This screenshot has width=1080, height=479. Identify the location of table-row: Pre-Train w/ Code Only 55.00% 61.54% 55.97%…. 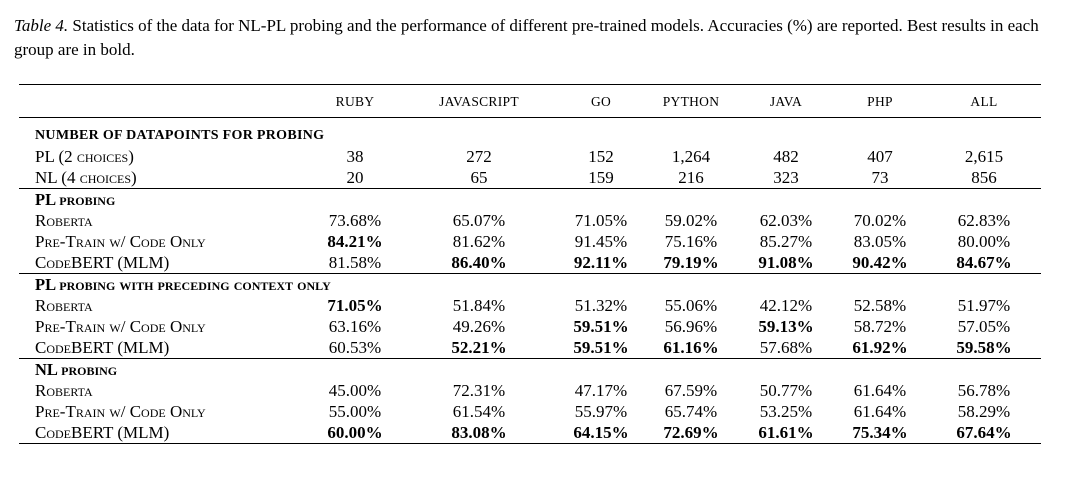
(530, 411).